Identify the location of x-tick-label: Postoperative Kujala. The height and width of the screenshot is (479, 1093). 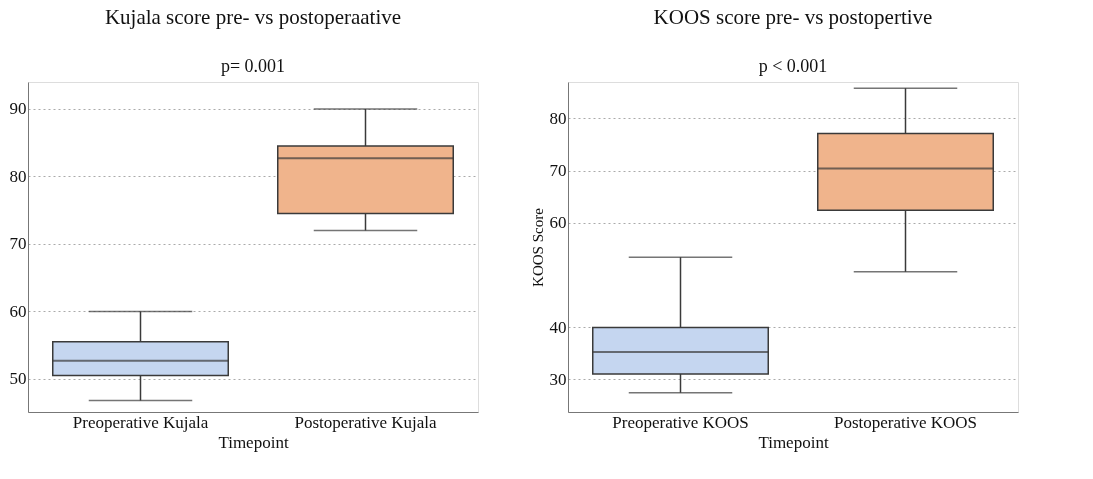
(365, 422).